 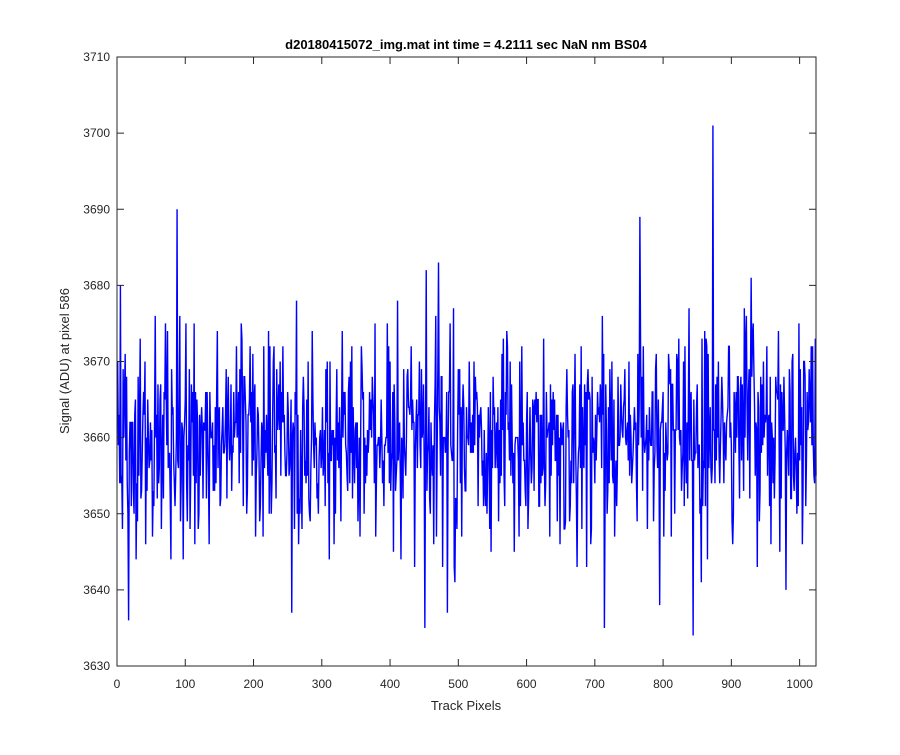 What do you see at coordinates (185, 684) in the screenshot?
I see `x-tick-label: 100` at bounding box center [185, 684].